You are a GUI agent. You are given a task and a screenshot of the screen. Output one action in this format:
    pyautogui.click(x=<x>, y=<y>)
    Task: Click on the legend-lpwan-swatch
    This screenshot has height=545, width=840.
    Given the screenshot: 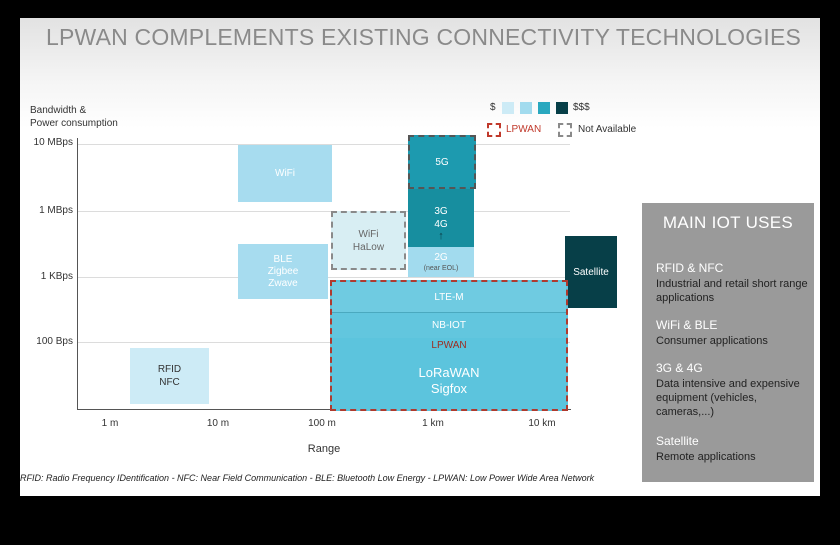 What is the action you would take?
    pyautogui.click(x=494, y=130)
    